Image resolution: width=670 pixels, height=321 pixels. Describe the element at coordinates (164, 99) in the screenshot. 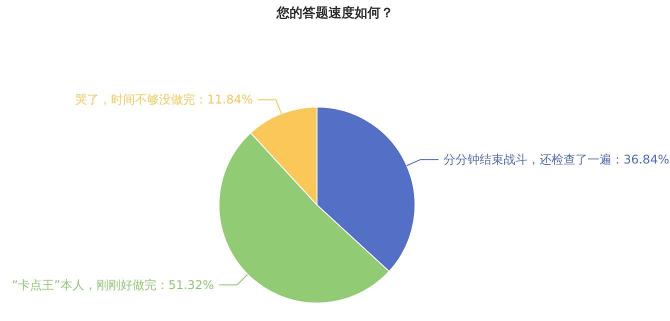

I see `slice-label: 哭了，时间不够没做完：11.84%` at that location.